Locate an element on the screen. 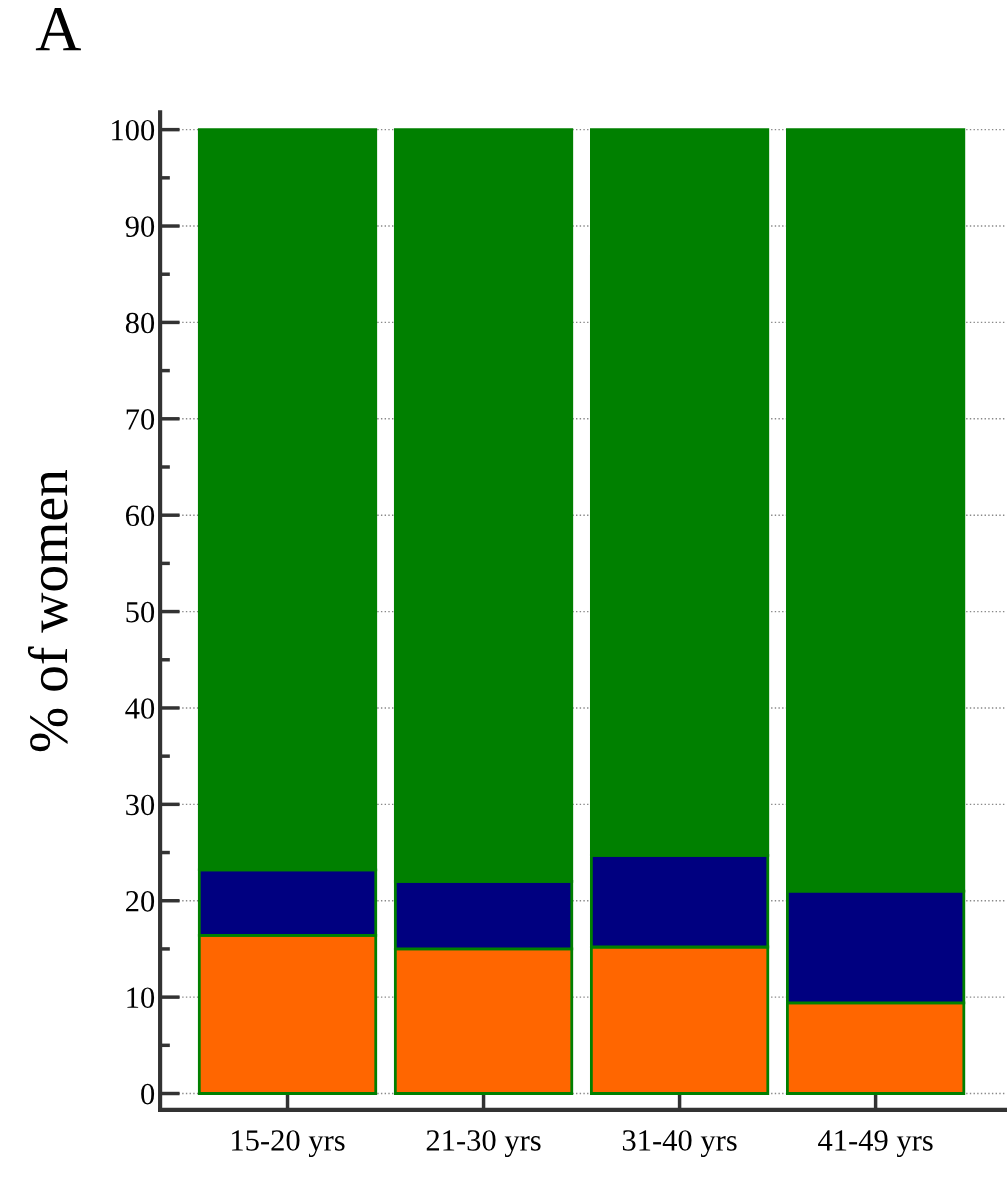  x-tick-label: 31-40 yrs is located at coordinates (679, 1144).